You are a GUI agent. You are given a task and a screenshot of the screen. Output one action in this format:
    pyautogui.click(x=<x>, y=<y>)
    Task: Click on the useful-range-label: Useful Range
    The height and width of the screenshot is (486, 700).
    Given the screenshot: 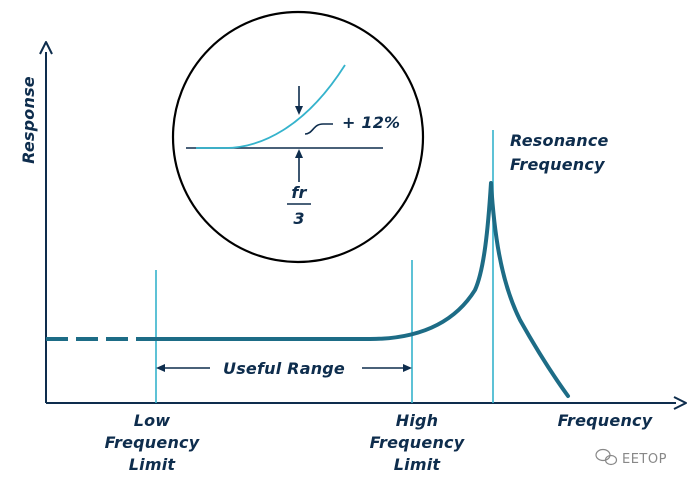 What is the action you would take?
    pyautogui.click(x=284, y=368)
    